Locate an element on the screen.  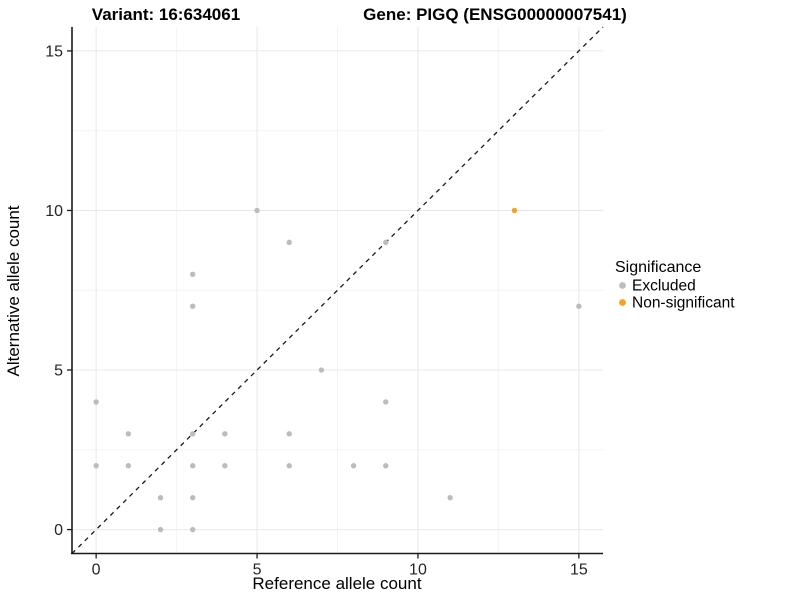
legend-item-non-significant: Non-significant is located at coordinates (677, 303).